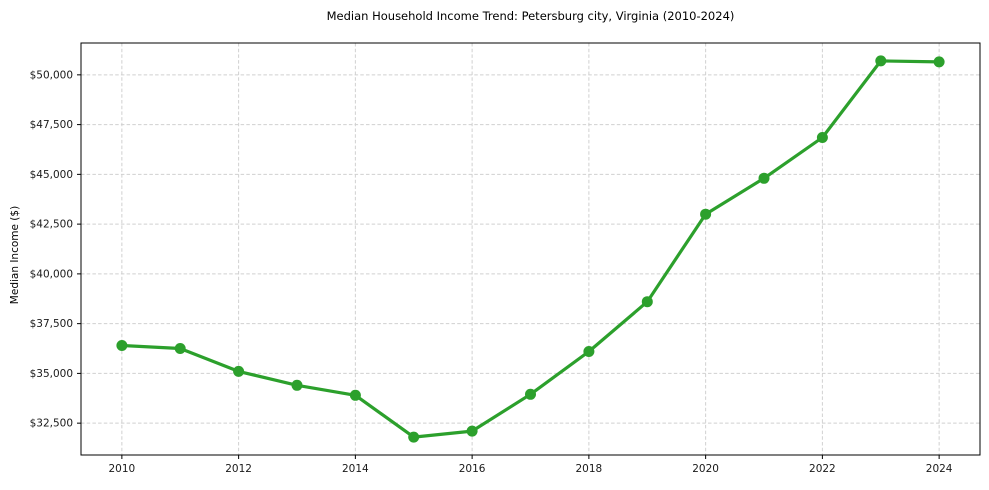 This screenshot has height=490, width=989. What do you see at coordinates (121, 469) in the screenshot?
I see `x-tick-label: 2010` at bounding box center [121, 469].